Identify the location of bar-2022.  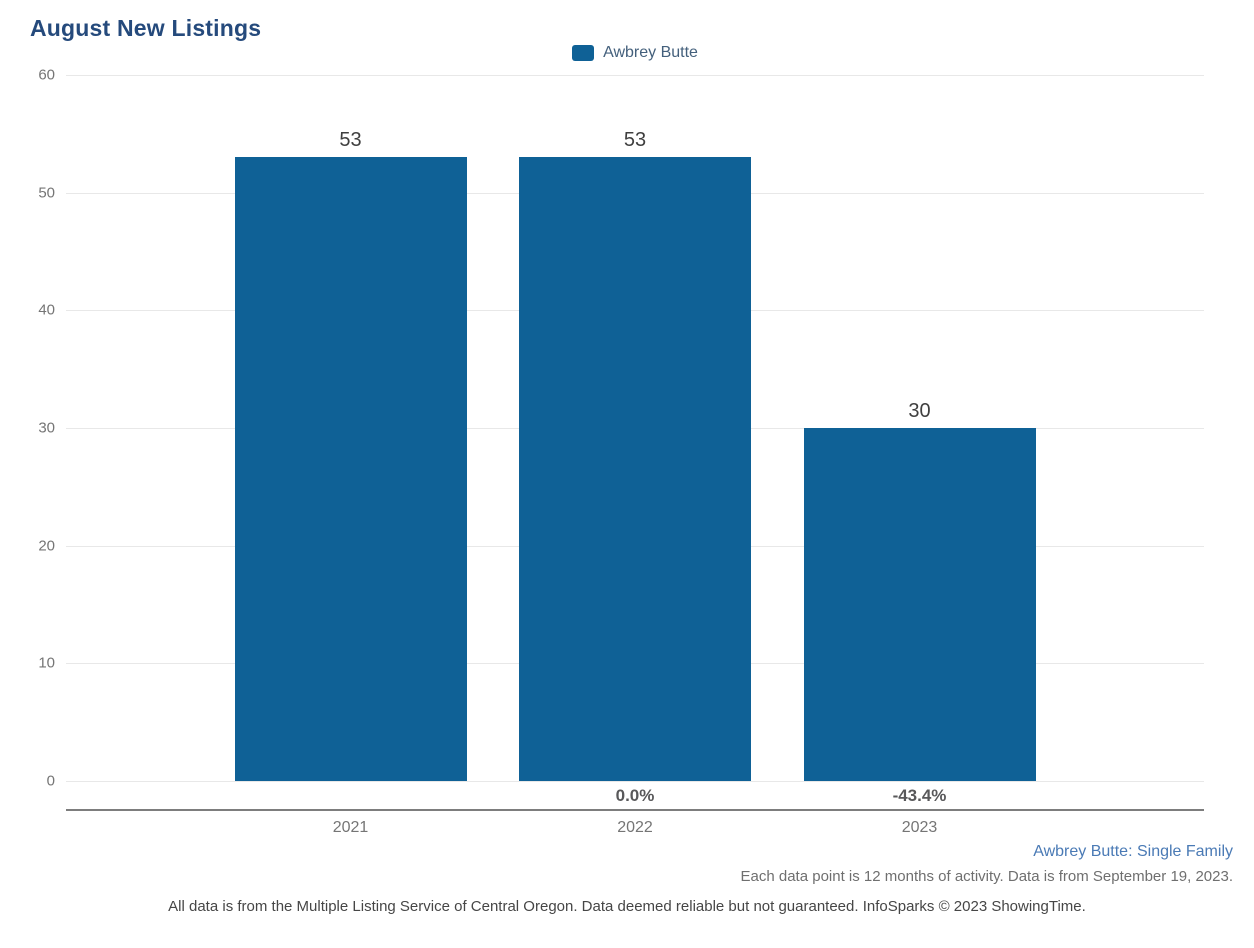
(635, 469).